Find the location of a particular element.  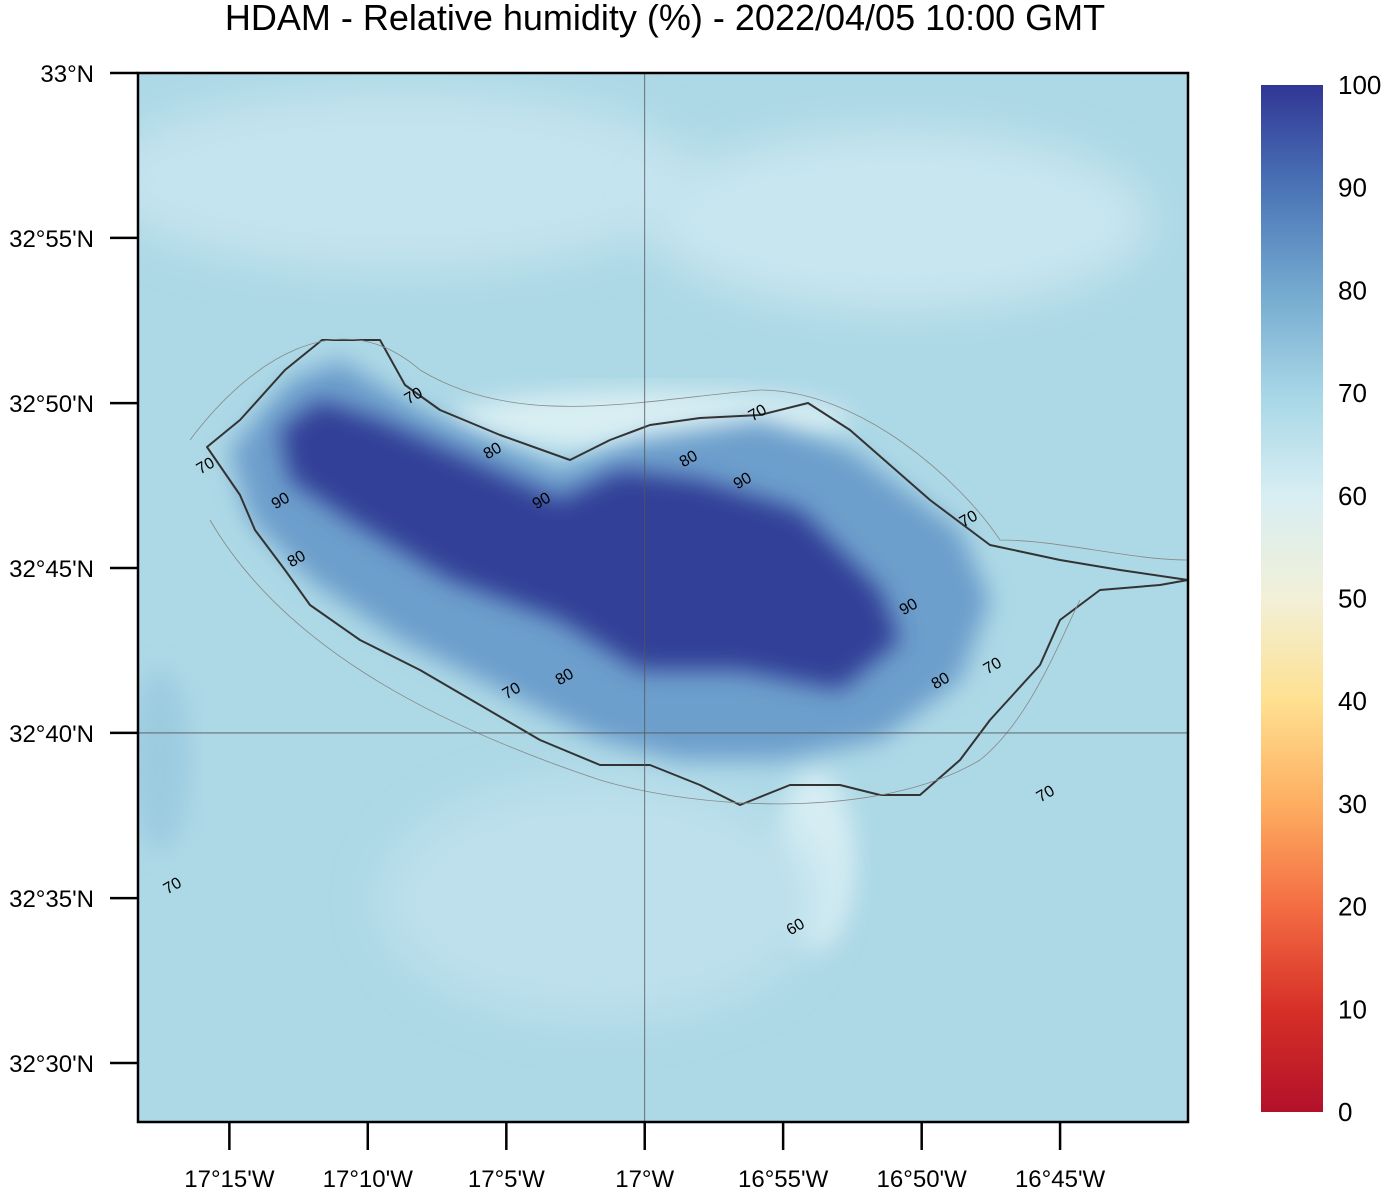

colorbar-label: 40 is located at coordinates (1352, 701).